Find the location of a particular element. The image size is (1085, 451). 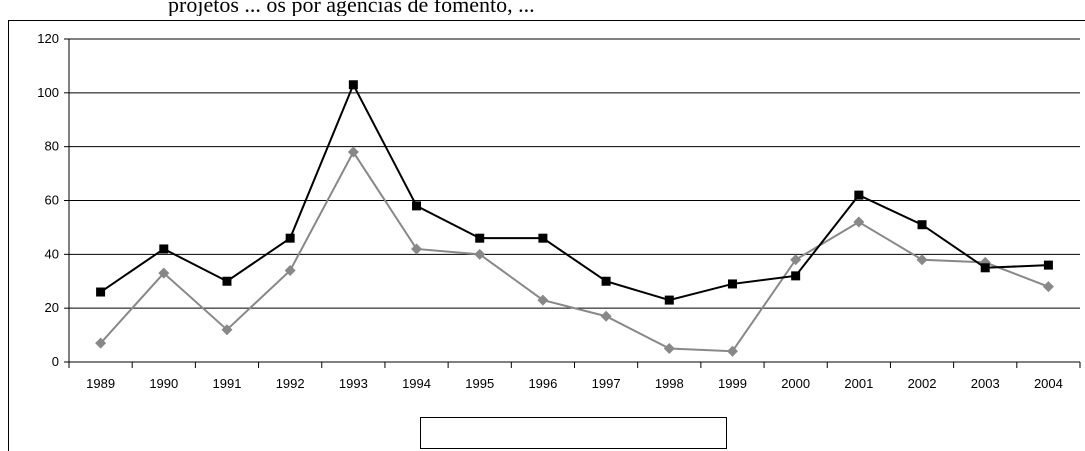

x-tick-label: 2001 is located at coordinates (858, 383).